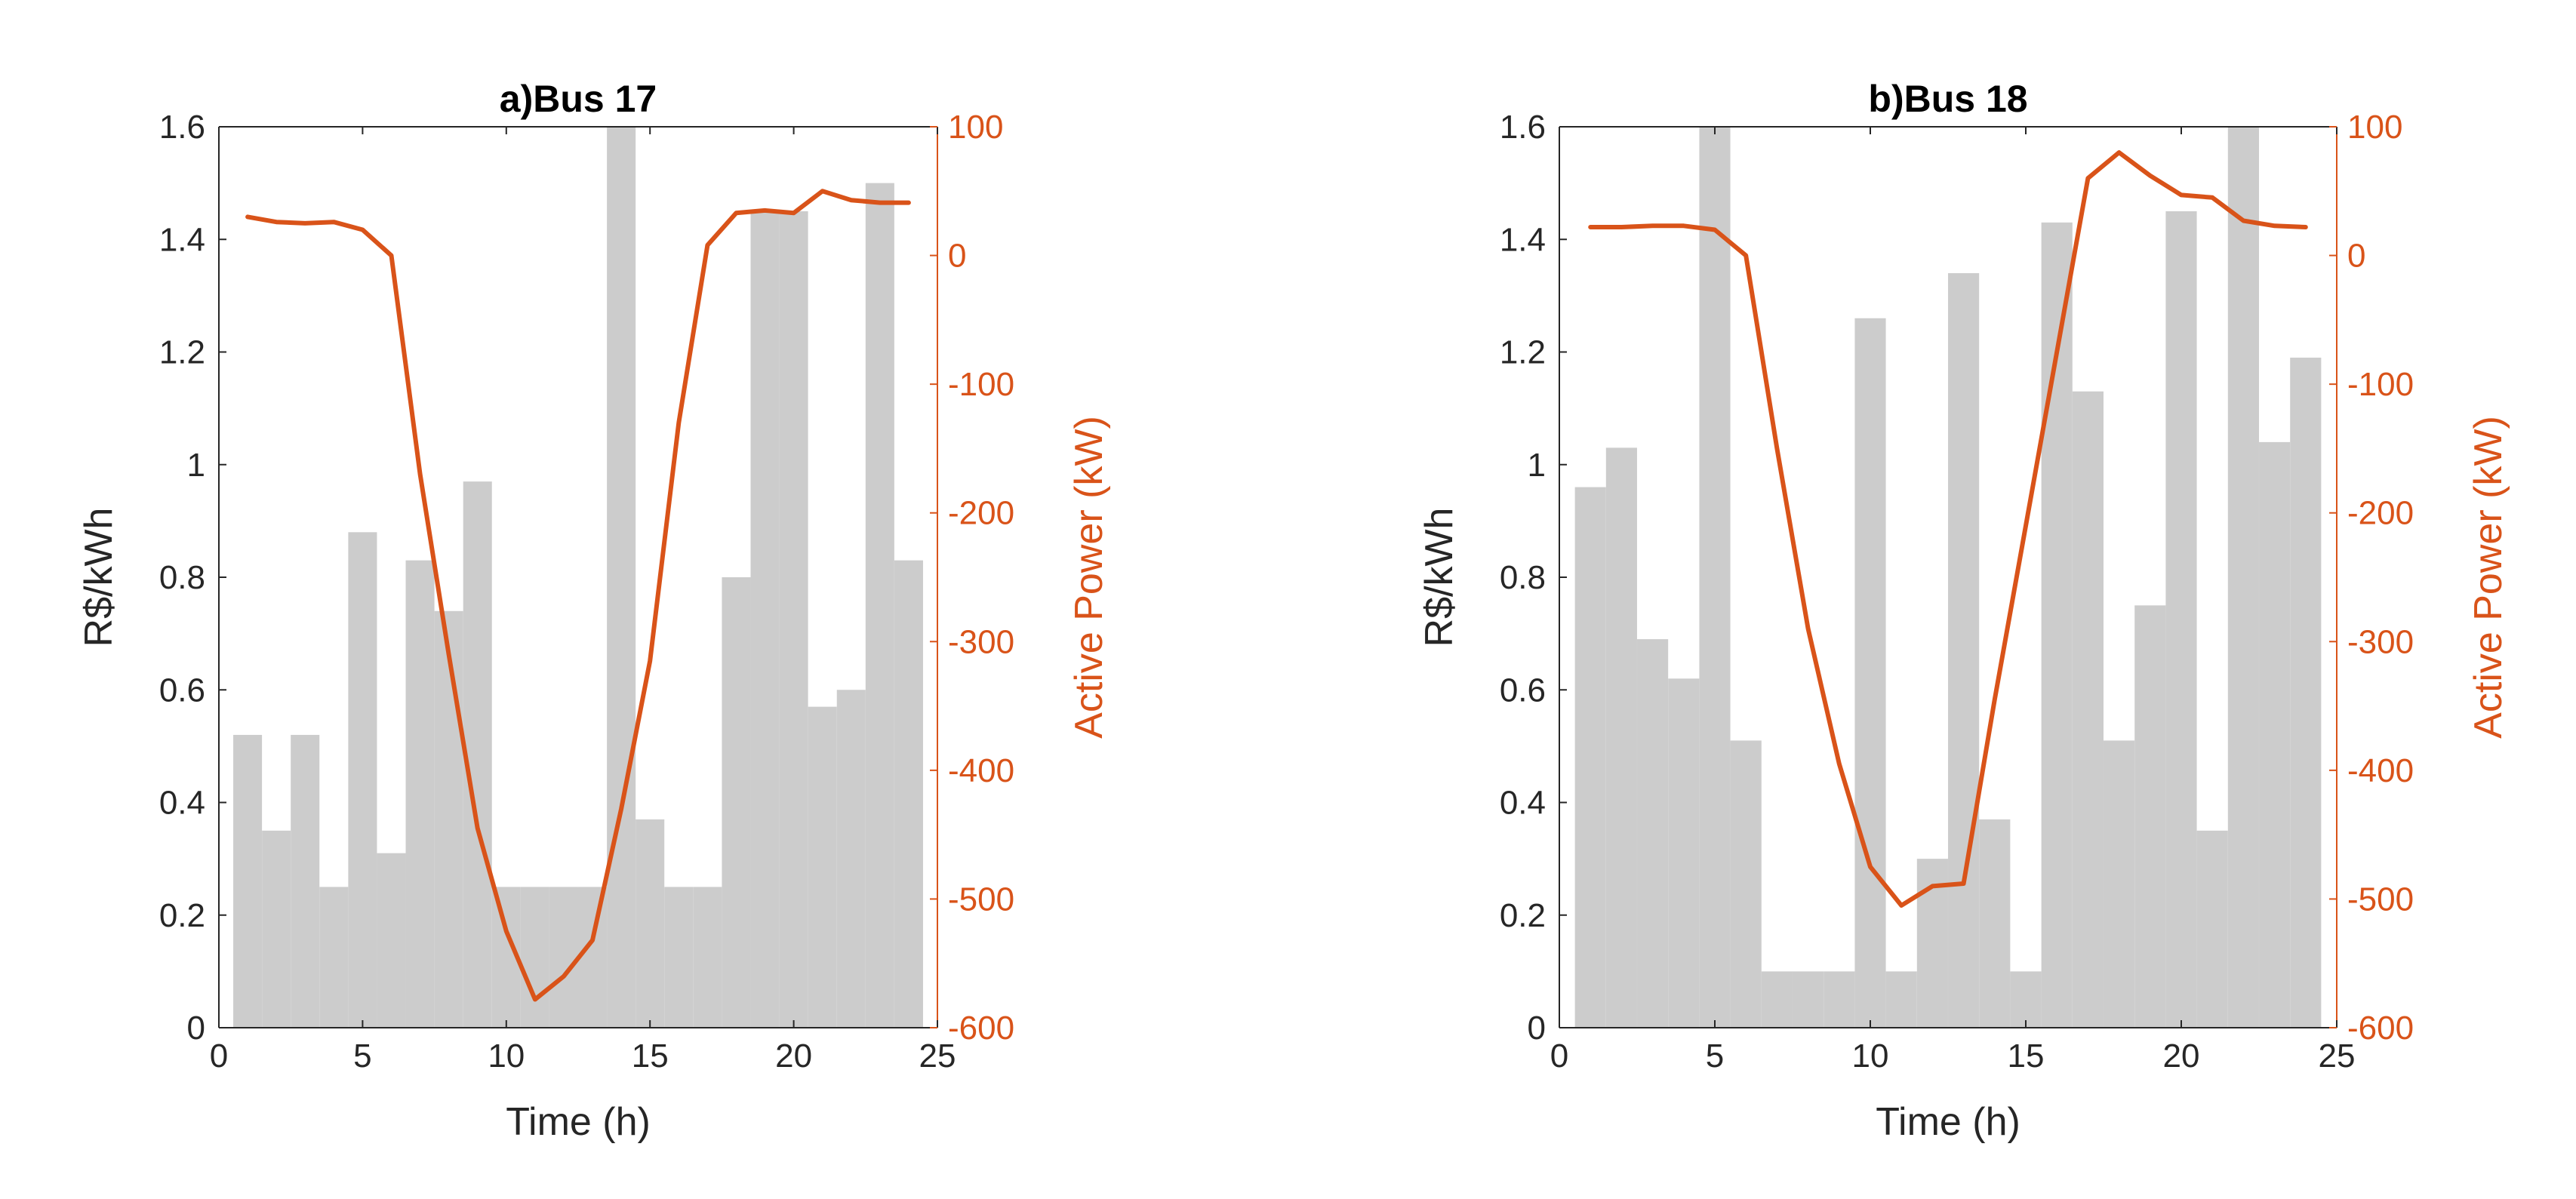 The width and height of the screenshot is (2576, 1199). I want to click on chart-title: b)Bus 18, so click(1947, 99).